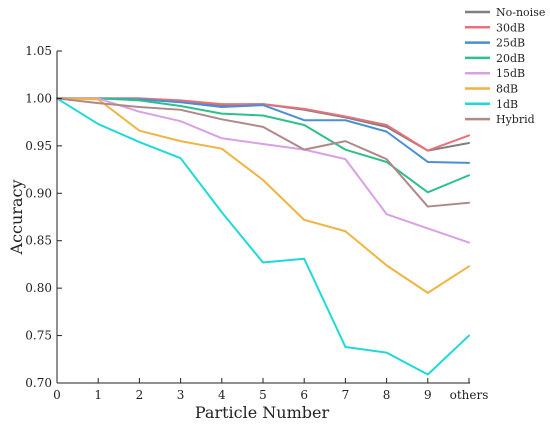 The image size is (550, 429). Describe the element at coordinates (16, 218) in the screenshot. I see `y-axis-title: Accuracy` at that location.